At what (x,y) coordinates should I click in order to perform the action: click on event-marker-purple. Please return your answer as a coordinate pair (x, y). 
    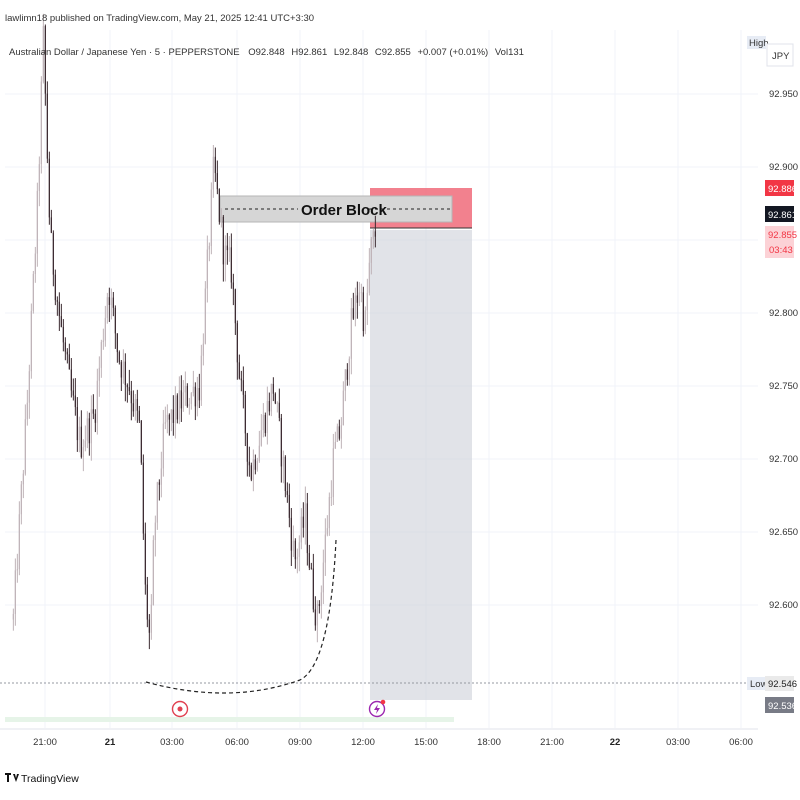
    Looking at the image, I should click on (377, 708).